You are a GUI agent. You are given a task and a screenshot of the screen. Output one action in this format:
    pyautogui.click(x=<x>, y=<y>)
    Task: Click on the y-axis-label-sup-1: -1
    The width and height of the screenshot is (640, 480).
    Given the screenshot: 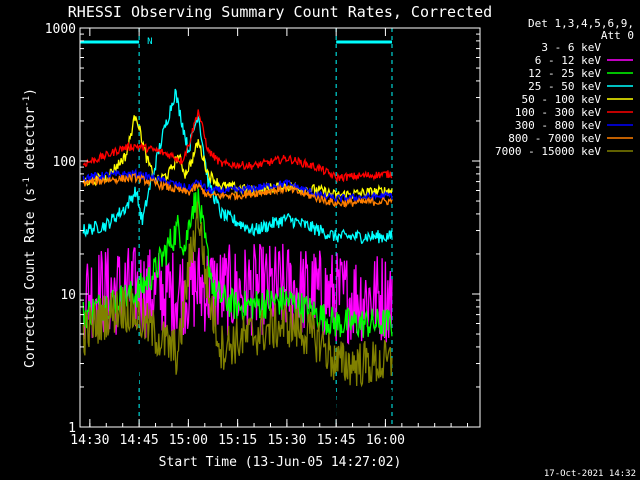 What is the action you would take?
    pyautogui.click(x=27, y=182)
    